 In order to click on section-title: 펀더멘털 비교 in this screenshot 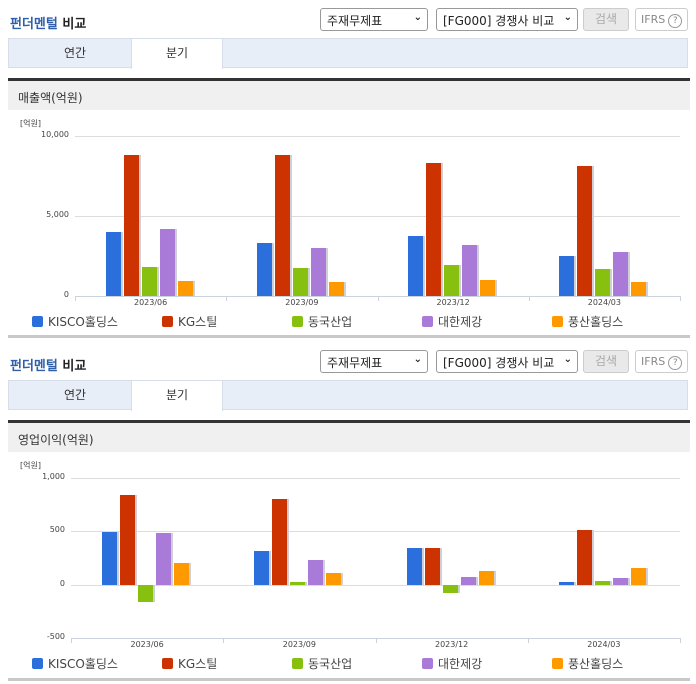, I will do `click(48, 364)`.